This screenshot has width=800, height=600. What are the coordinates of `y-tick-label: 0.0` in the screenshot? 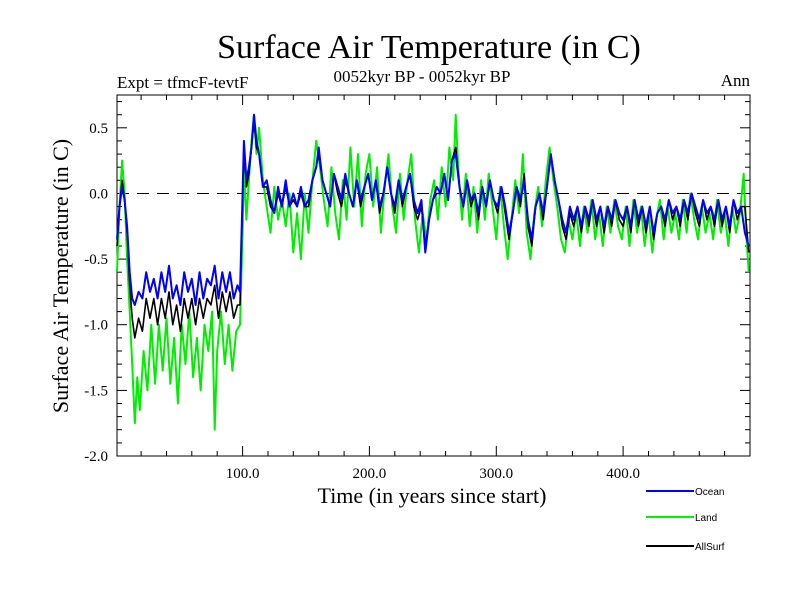 It's located at (98, 195).